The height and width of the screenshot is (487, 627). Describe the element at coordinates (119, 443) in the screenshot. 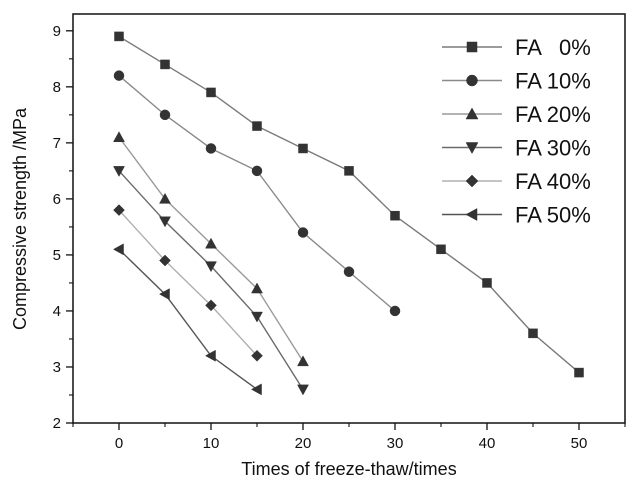

I see `x-tick-label: 0` at that location.